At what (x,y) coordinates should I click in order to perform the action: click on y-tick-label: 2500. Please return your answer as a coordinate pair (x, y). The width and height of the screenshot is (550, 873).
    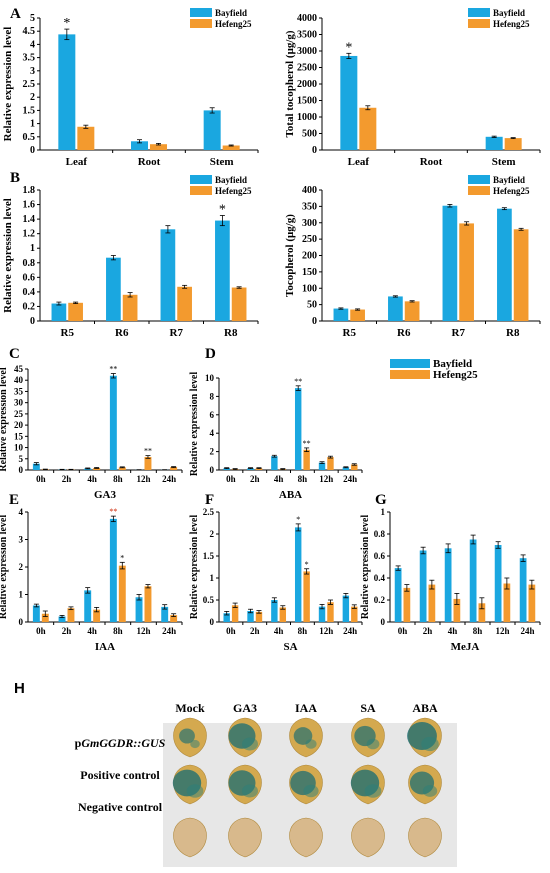
    Looking at the image, I should click on (307, 68).